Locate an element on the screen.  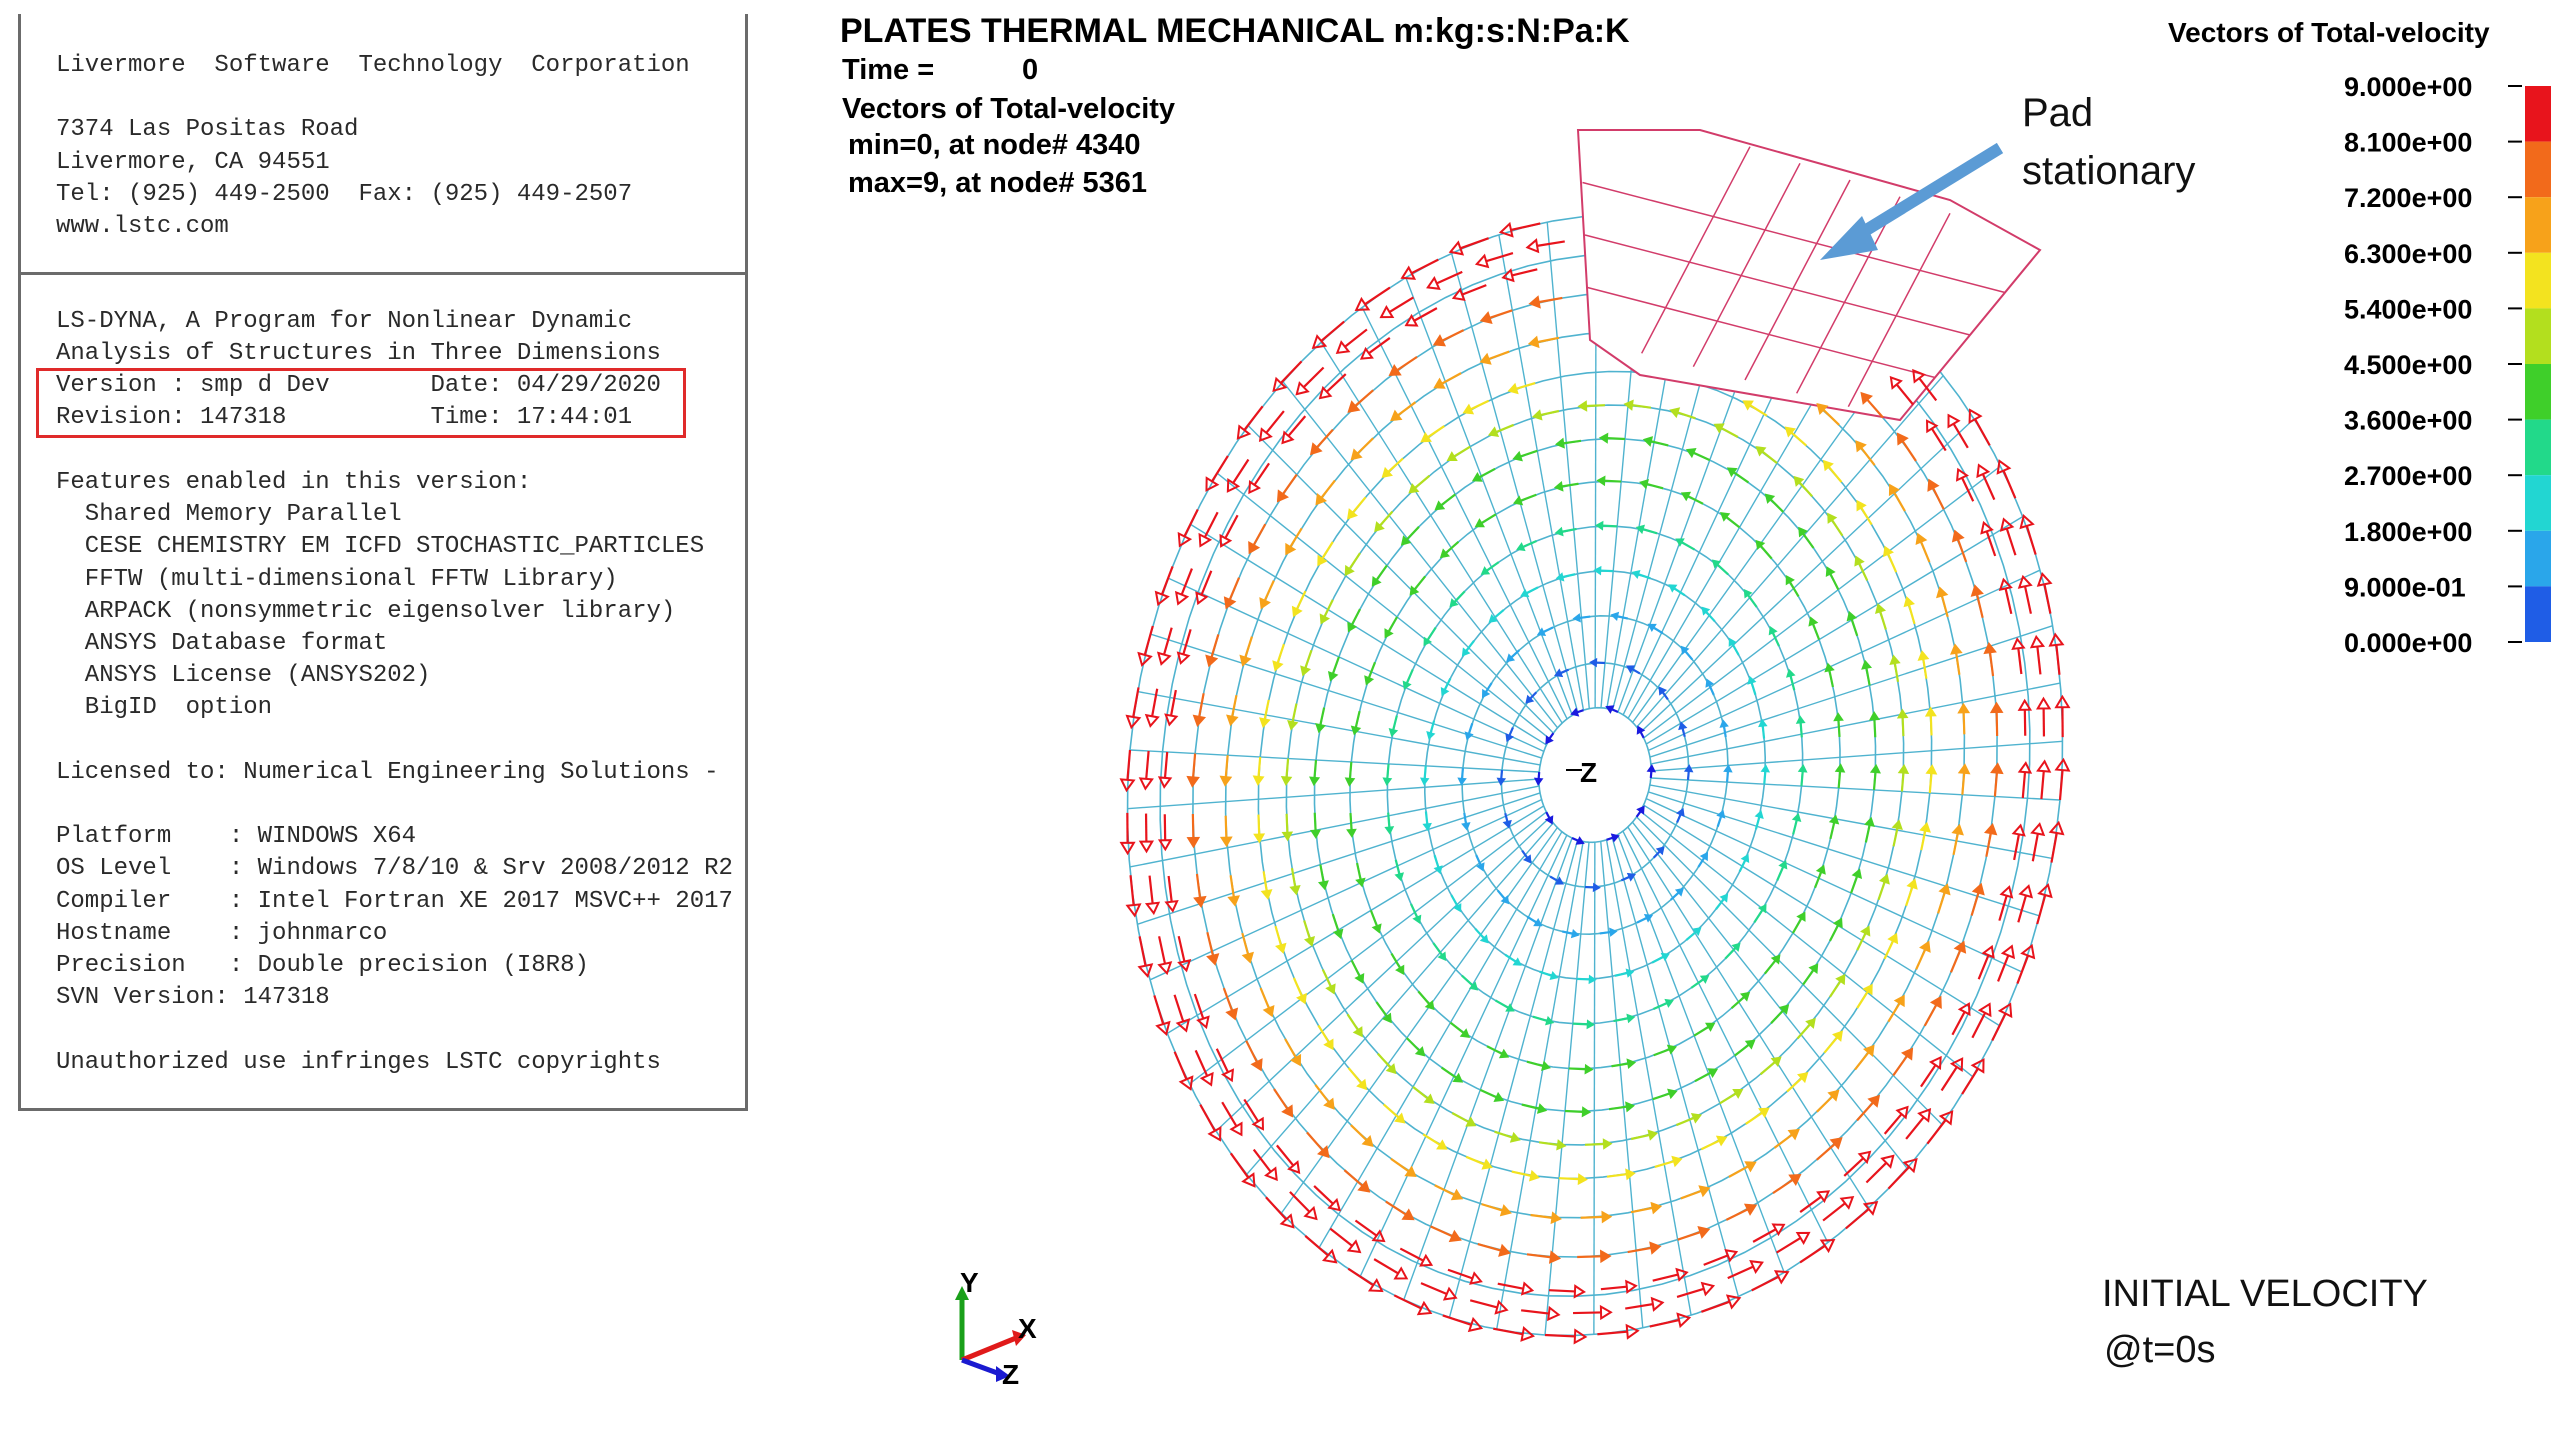
legend-swatch is located at coordinates (2538, 280).